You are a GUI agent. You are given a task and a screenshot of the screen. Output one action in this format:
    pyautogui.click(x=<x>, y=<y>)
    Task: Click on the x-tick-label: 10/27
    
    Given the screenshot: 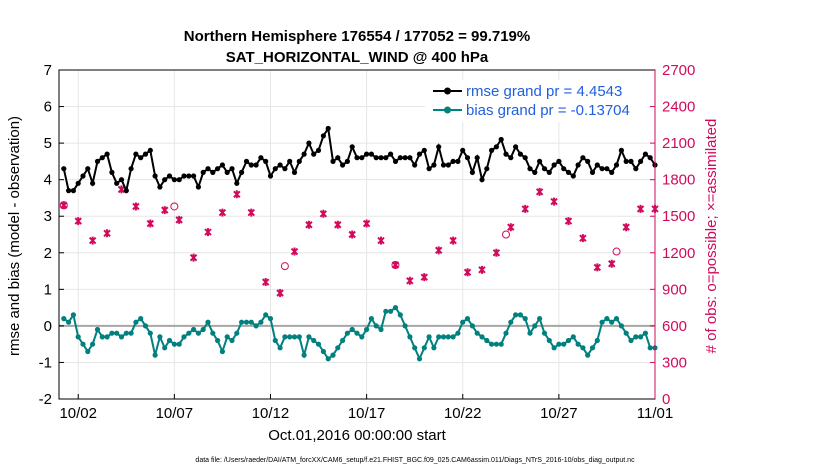 What is the action you would take?
    pyautogui.click(x=559, y=413)
    